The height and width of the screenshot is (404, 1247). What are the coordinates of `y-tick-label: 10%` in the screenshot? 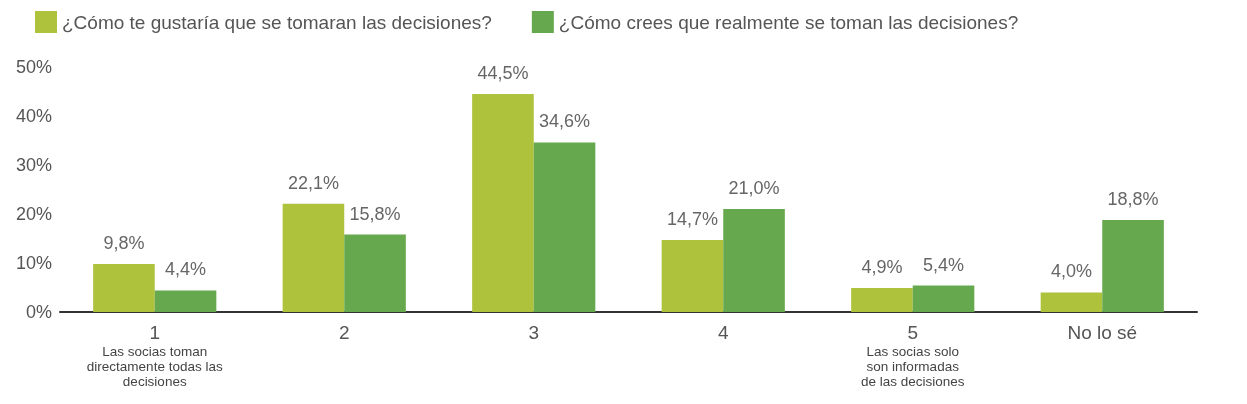 It's located at (33, 263).